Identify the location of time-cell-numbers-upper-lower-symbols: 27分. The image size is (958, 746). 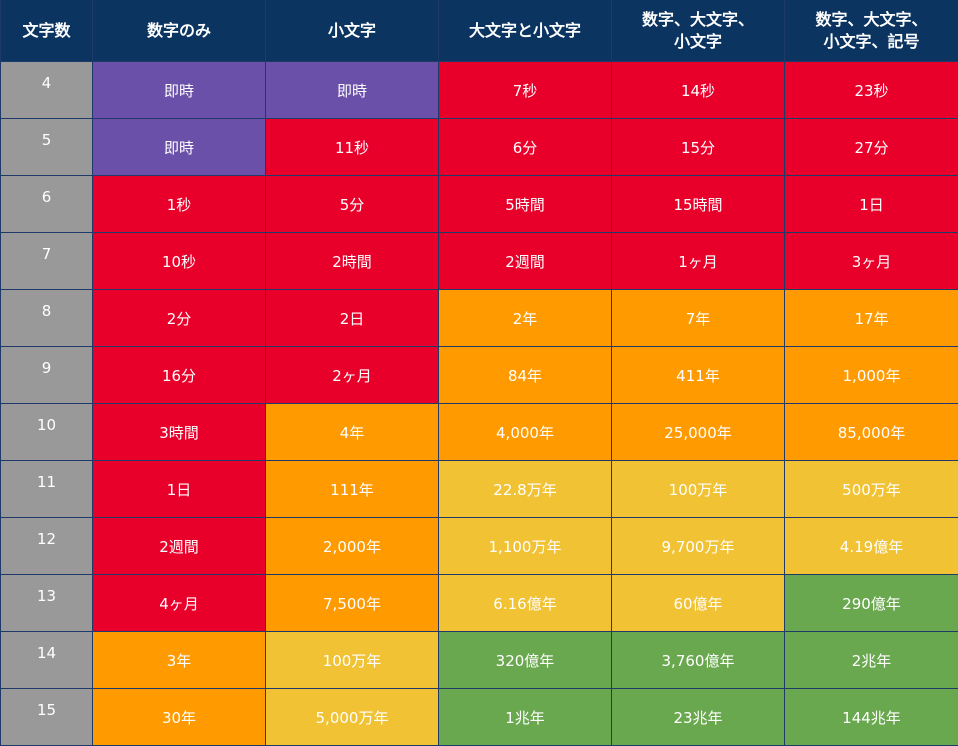
(871, 147).